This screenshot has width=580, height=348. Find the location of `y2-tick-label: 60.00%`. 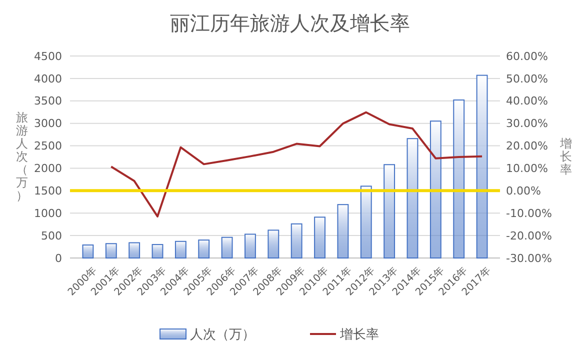

y2-tick-label: 60.00% is located at coordinates (527, 56).